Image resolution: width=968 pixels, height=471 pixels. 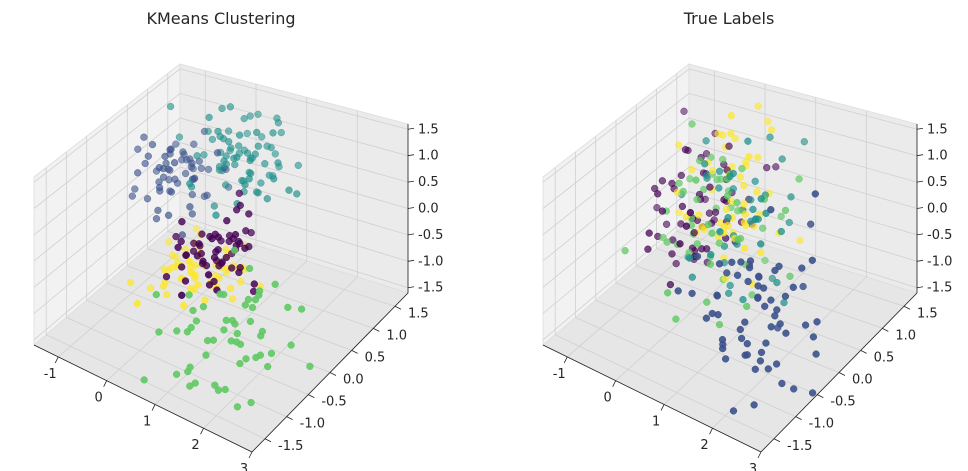 I want to click on y-tick-label: -1.0, so click(x=821, y=424).